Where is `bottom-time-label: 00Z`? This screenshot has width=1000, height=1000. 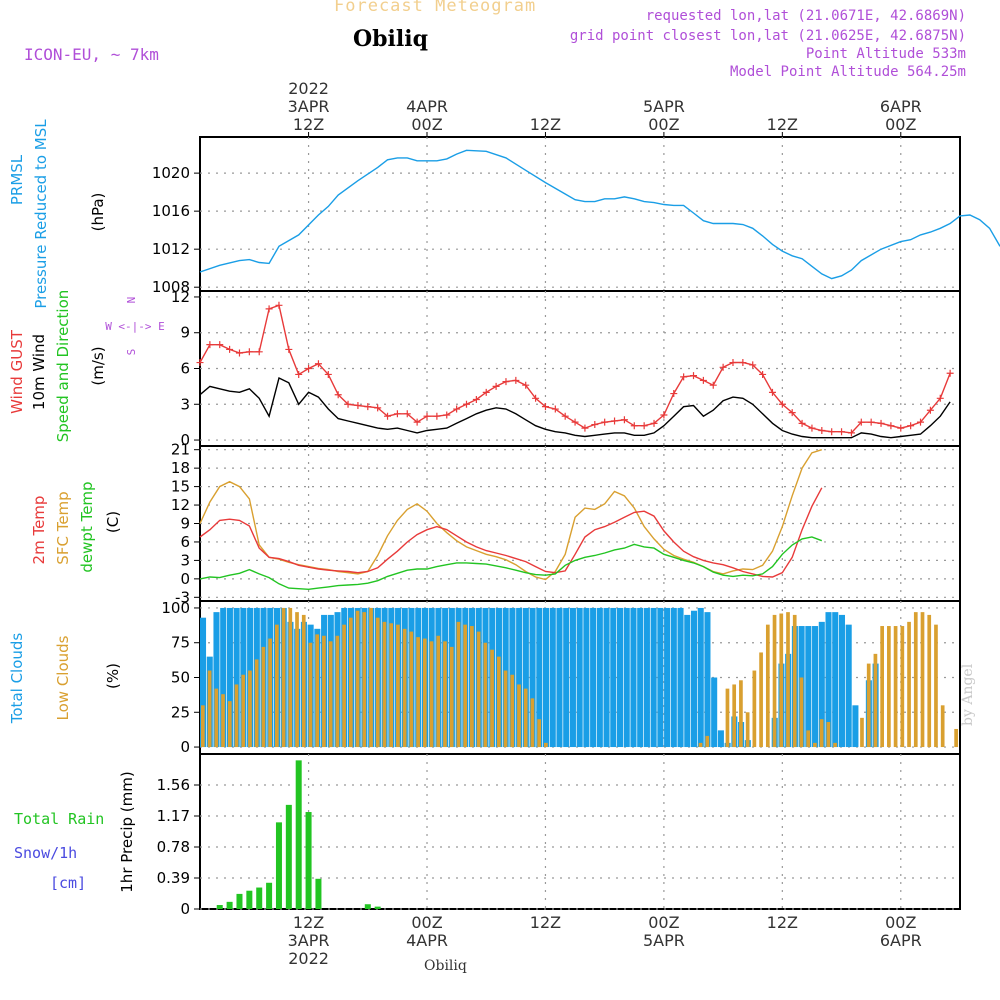
bottom-time-label: 00Z is located at coordinates (426, 922).